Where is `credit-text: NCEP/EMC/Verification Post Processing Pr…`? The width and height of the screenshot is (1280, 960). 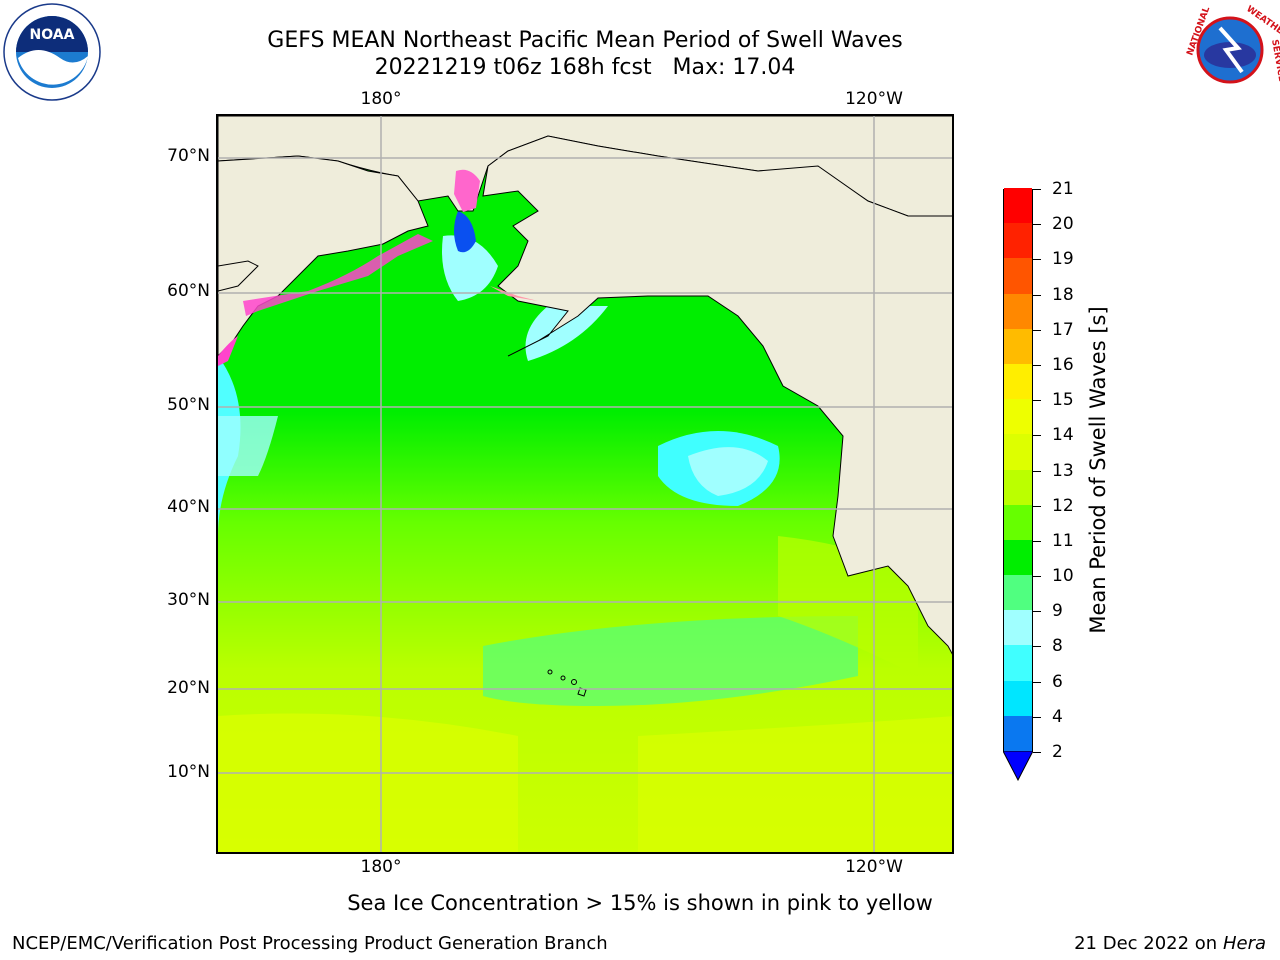
credit-text: NCEP/EMC/Verification Post Processing Pr… is located at coordinates (310, 943).